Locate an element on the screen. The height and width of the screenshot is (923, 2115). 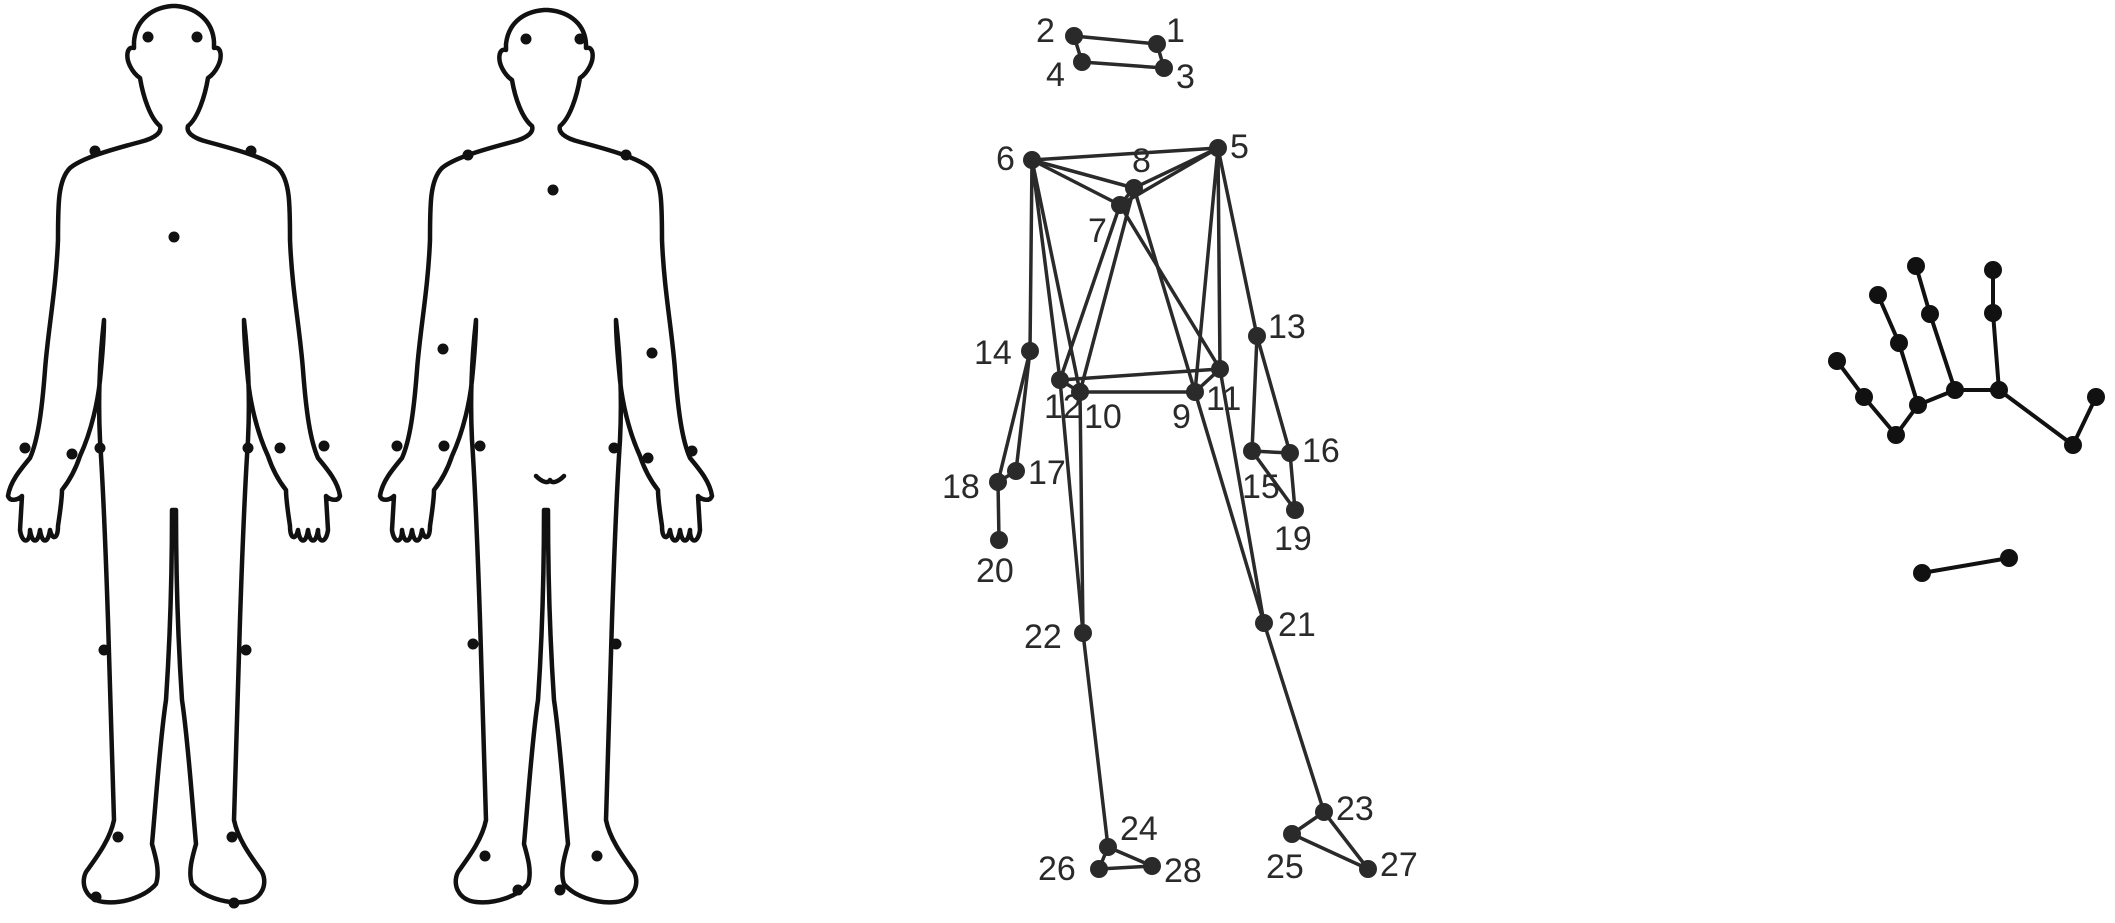
skeleton-joint-label-26: 26 is located at coordinates (1057, 869).